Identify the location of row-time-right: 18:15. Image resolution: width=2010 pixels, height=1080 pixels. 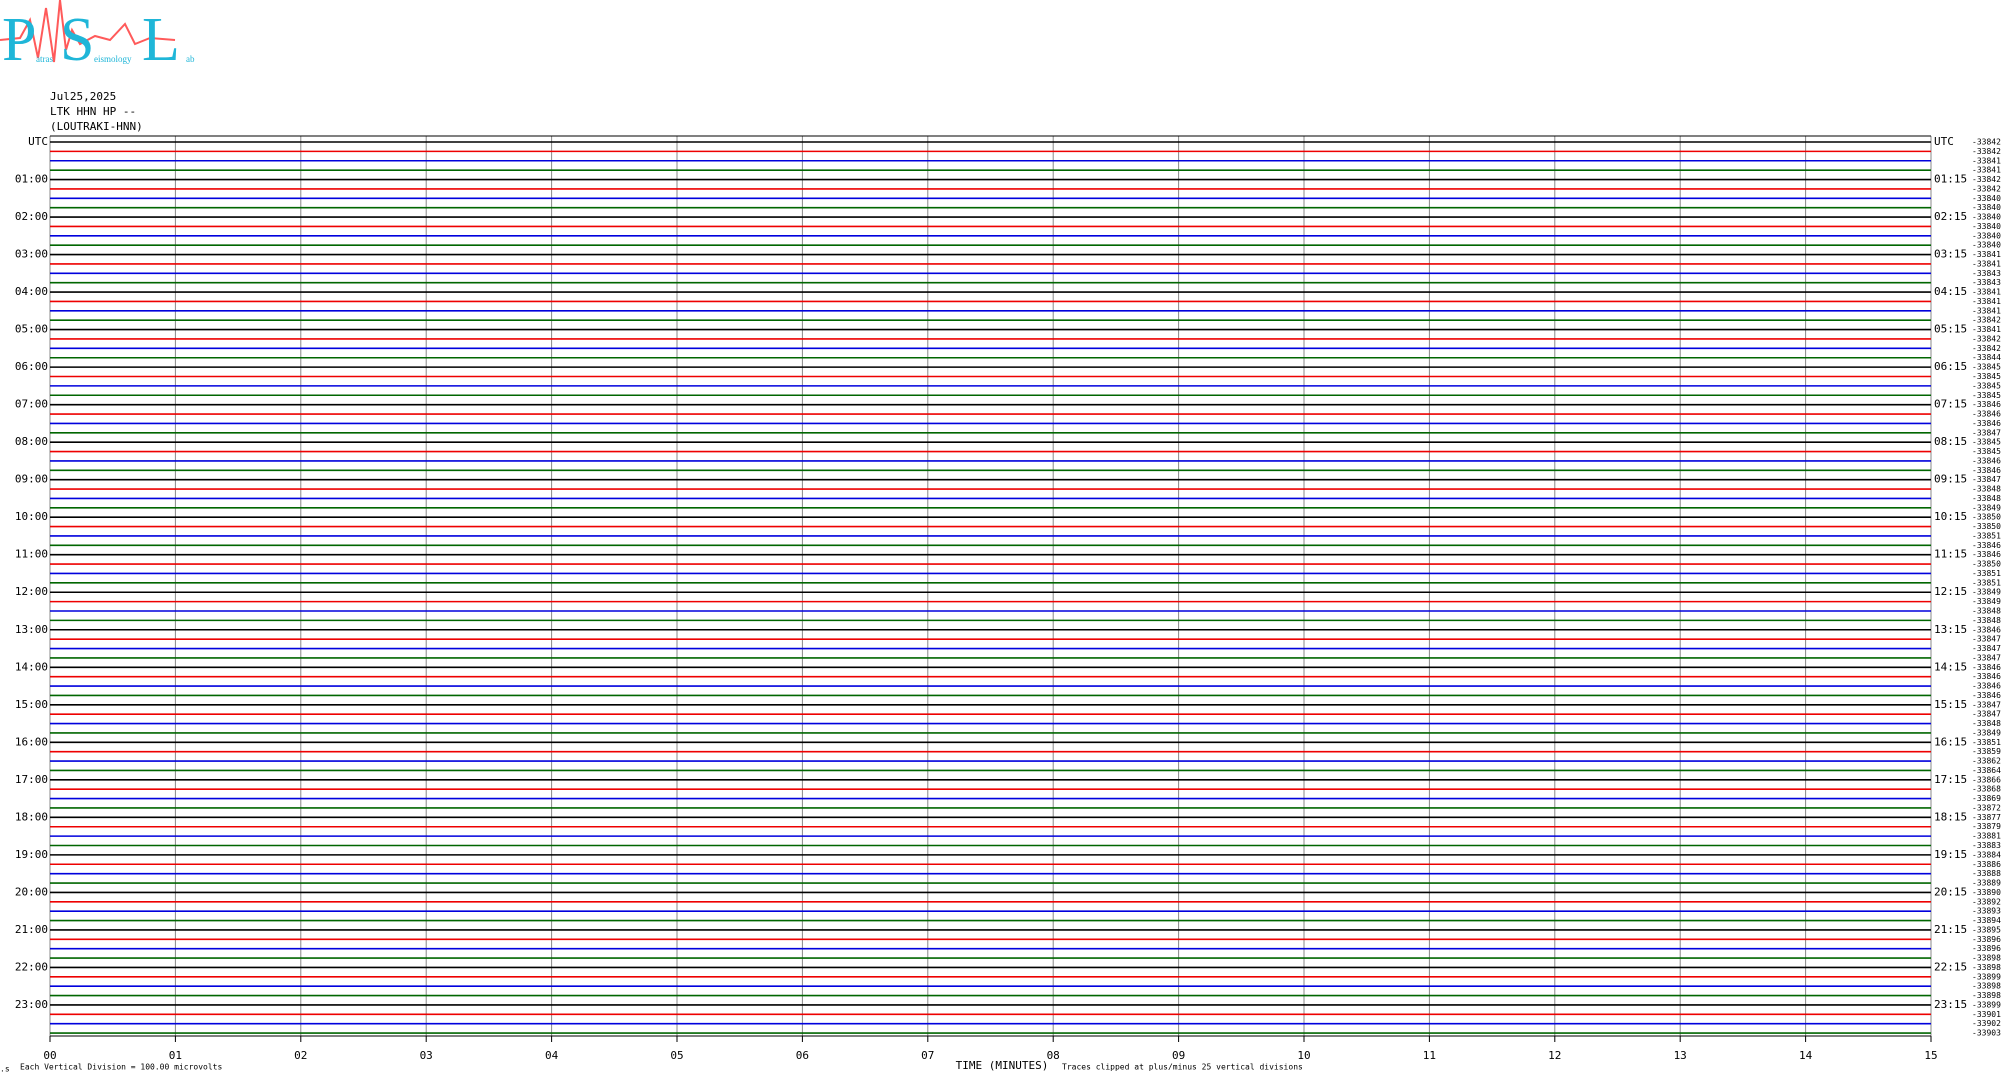
(1950, 816).